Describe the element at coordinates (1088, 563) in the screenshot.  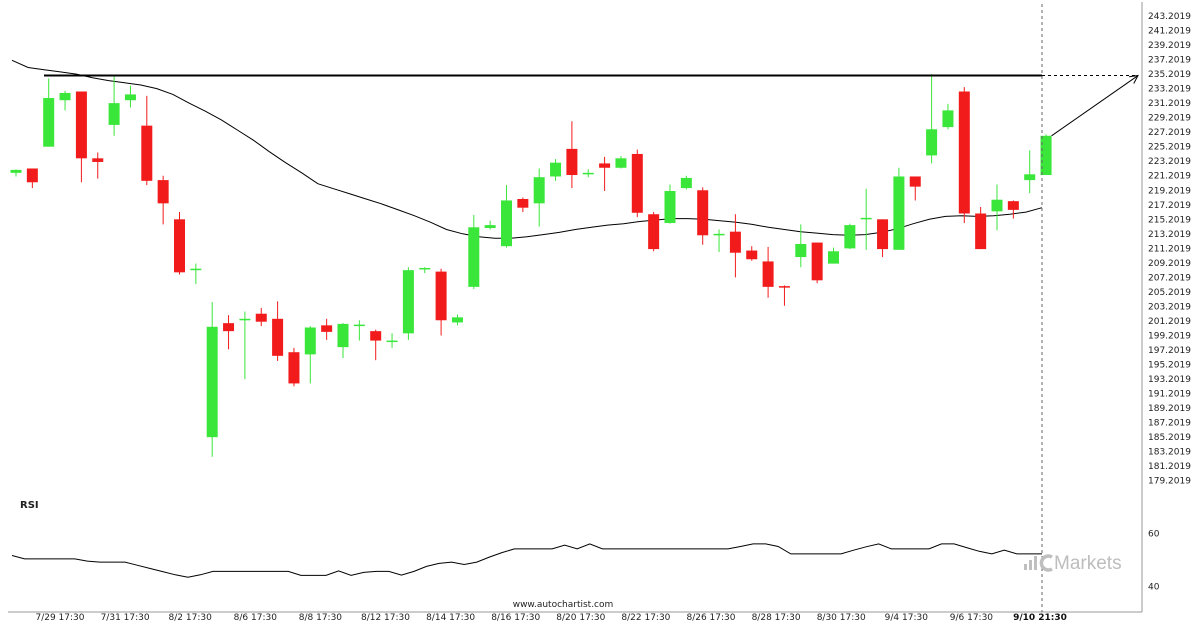
I see `brand-text: Markets` at that location.